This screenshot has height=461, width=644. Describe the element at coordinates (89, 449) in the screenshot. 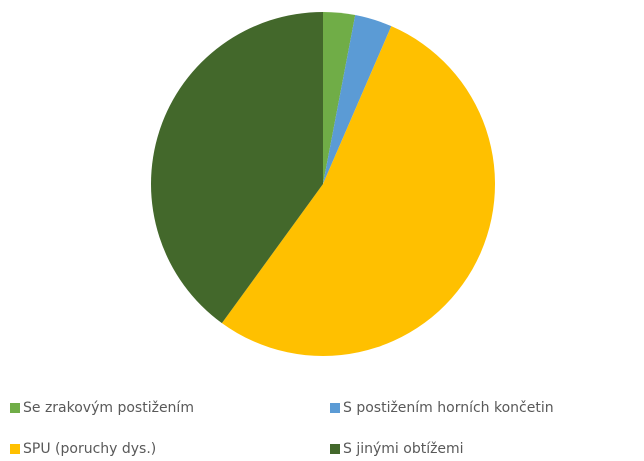

I see `legend-label: SPU (poruchy dys.)` at that location.